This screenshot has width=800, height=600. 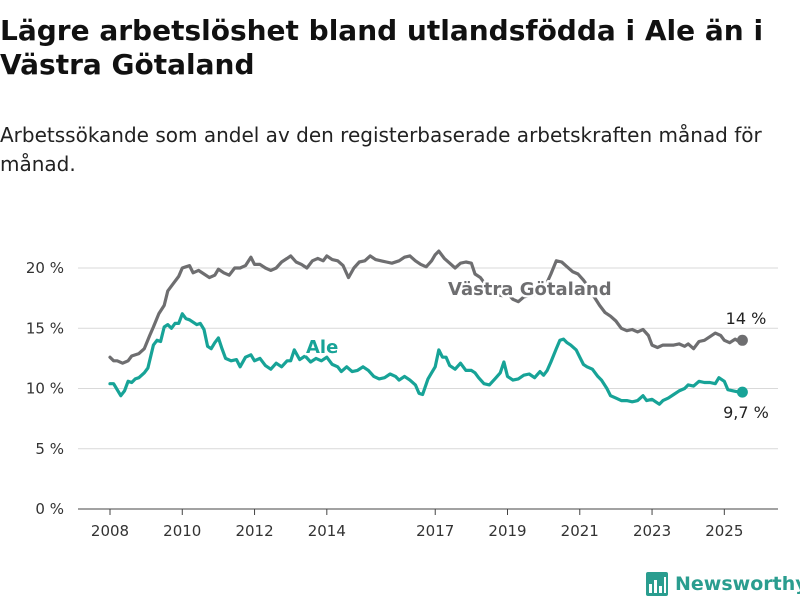 I want to click on brand-logo: Newsworthy, so click(x=722, y=584).